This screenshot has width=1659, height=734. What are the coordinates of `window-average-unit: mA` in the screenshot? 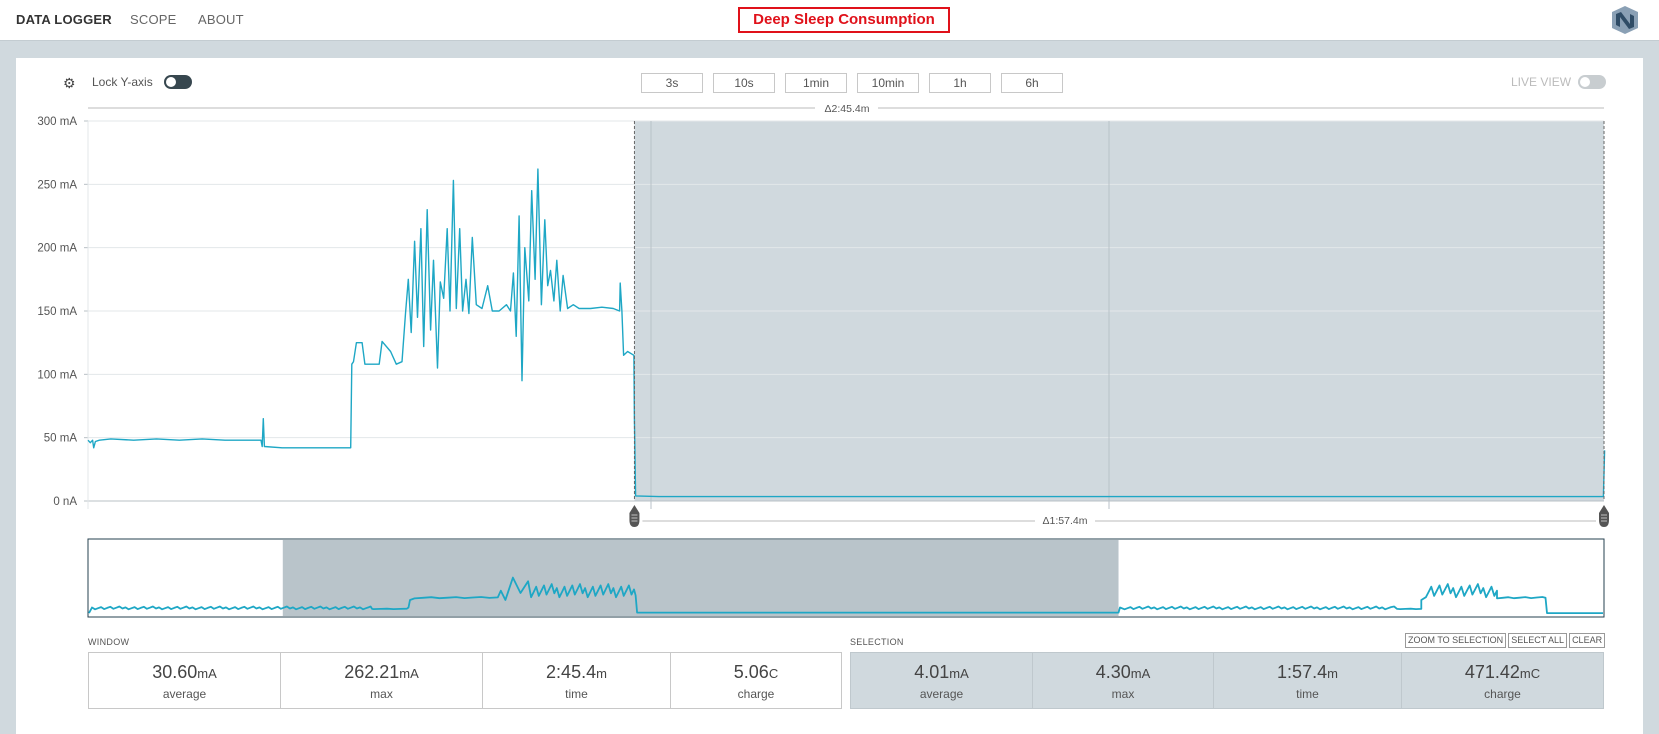 It's located at (207, 673).